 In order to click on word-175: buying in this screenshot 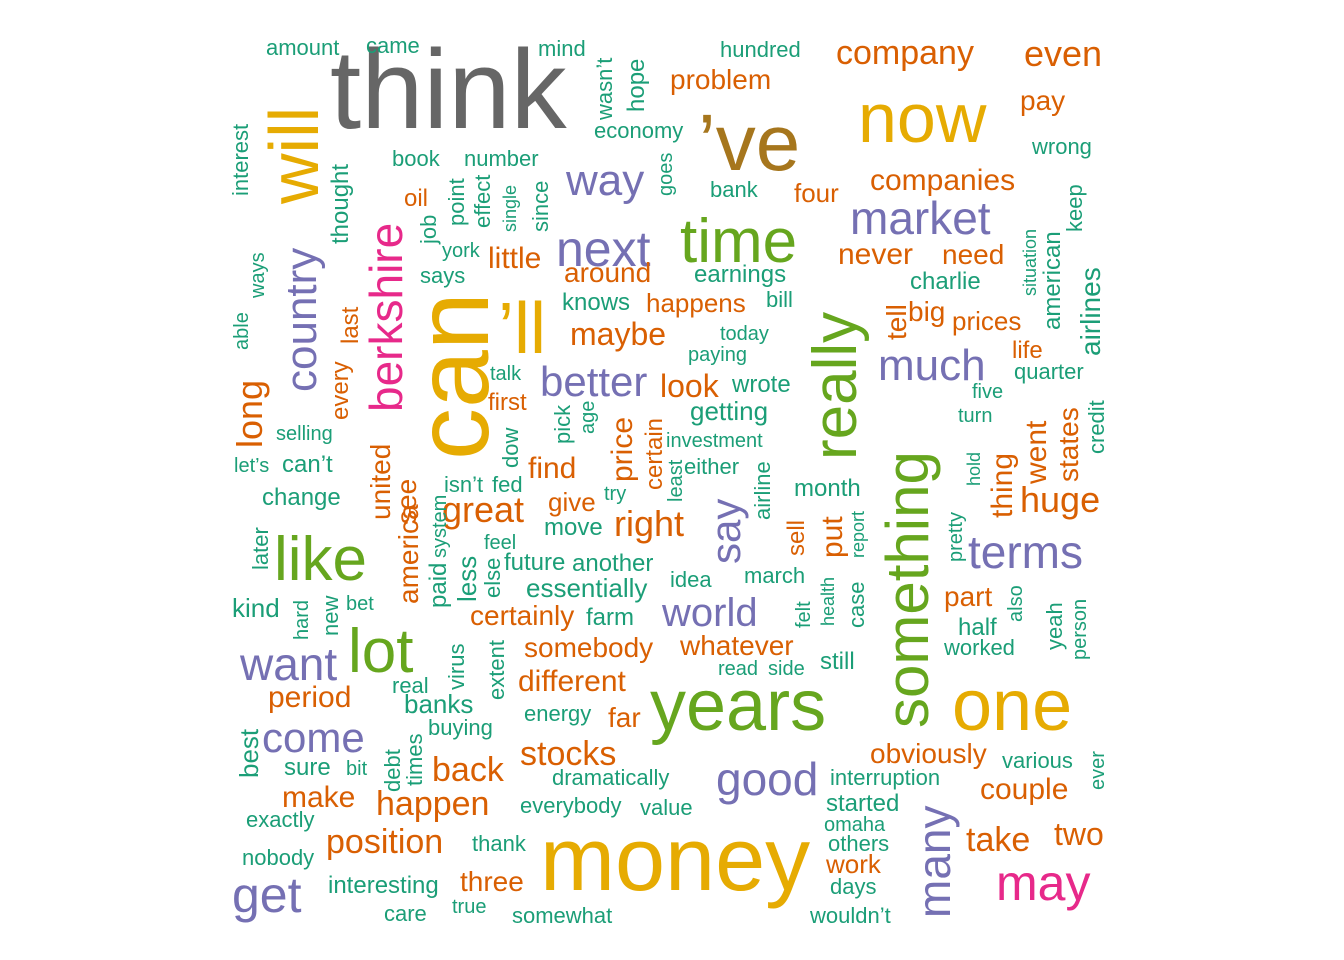, I will do `click(460, 727)`.